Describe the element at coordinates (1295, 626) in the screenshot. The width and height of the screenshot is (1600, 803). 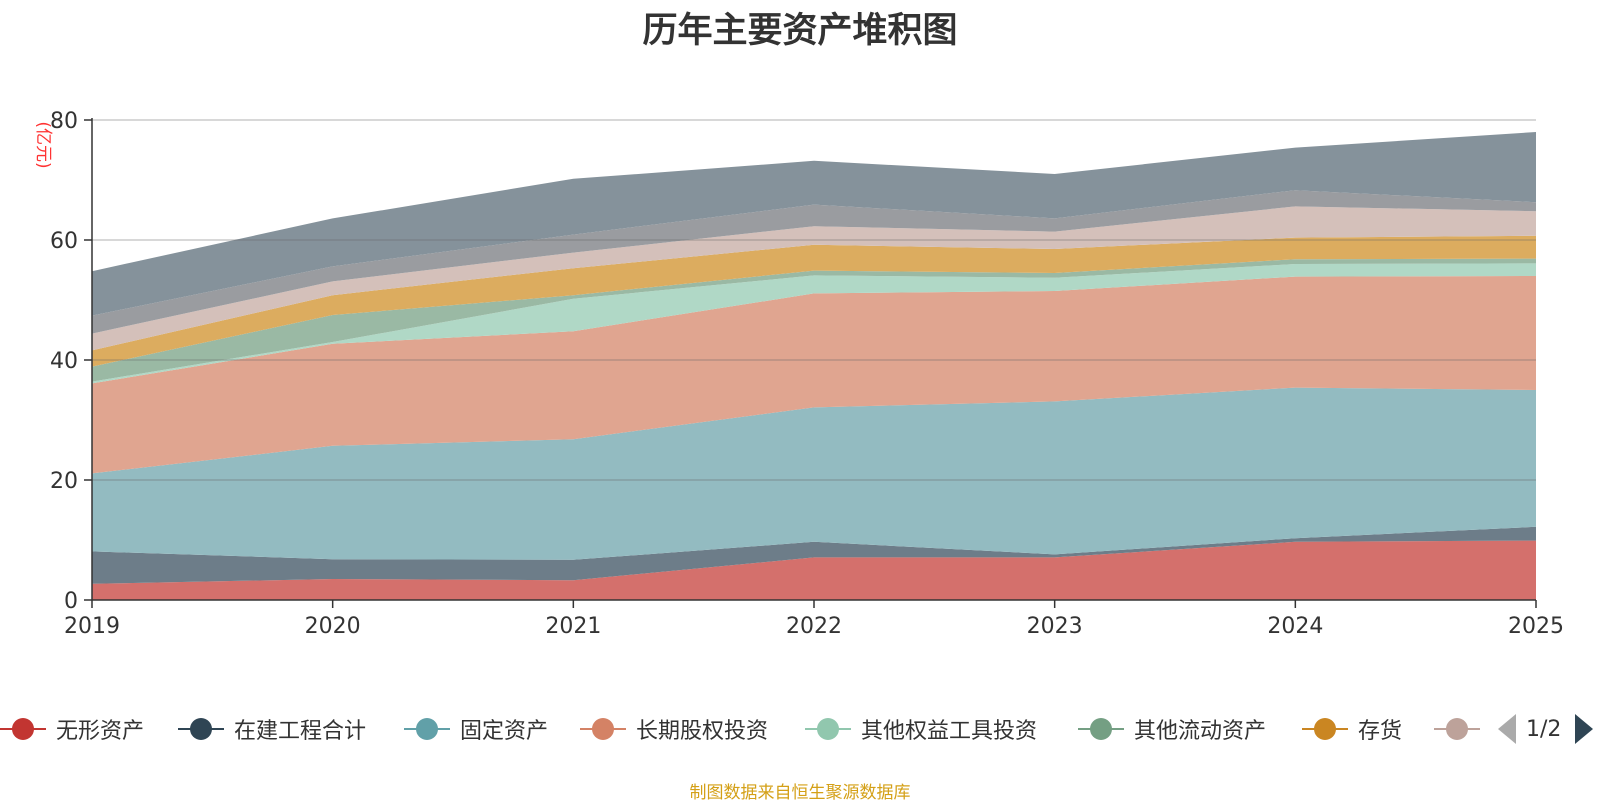
I see `x-tick-label: 2024` at that location.